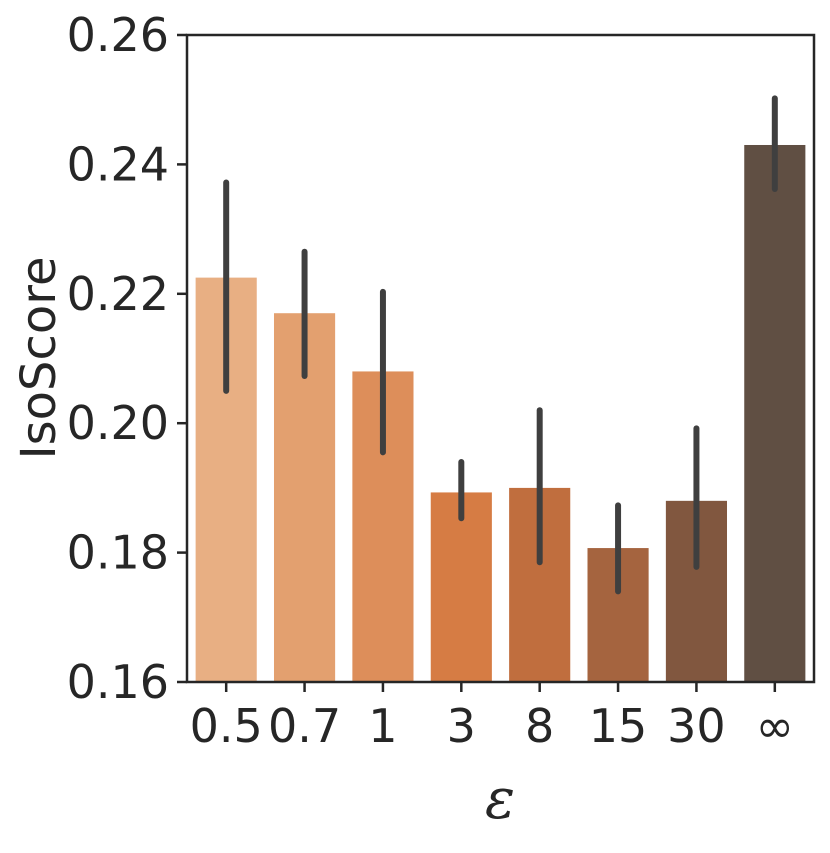 This screenshot has width=830, height=853. I want to click on y-tick-label-5: 0.26, so click(118, 35).